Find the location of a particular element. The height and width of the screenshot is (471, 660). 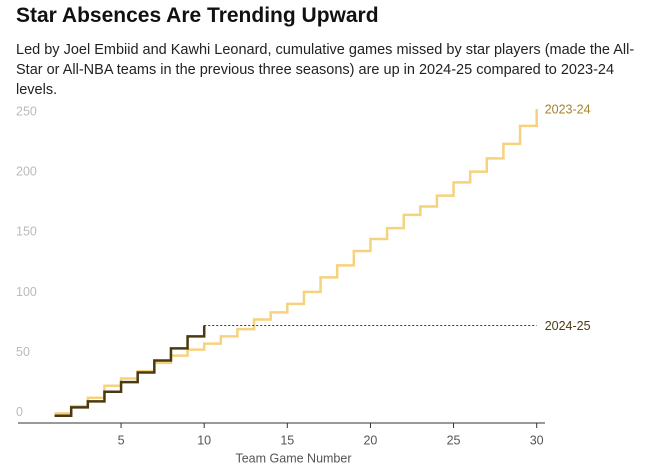

x-tick-label: 20 is located at coordinates (370, 440).